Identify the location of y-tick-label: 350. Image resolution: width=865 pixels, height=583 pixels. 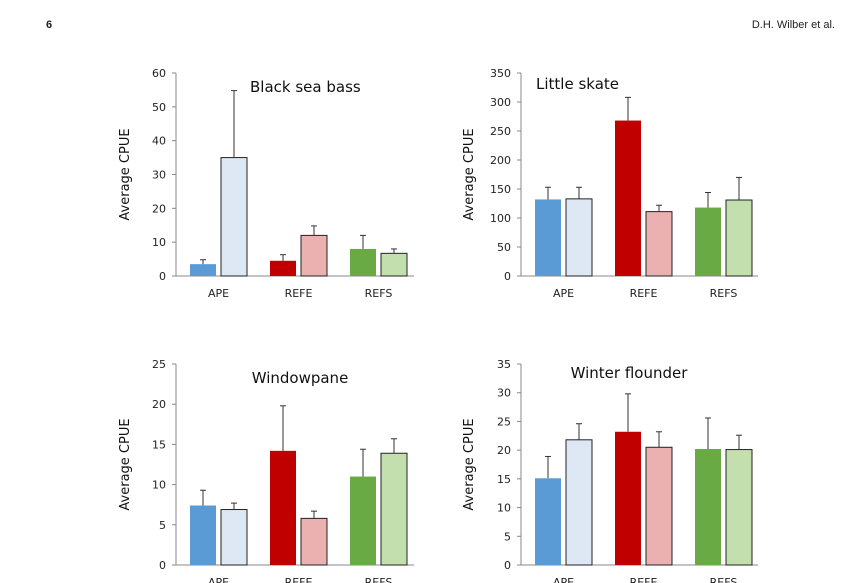
(500, 73).